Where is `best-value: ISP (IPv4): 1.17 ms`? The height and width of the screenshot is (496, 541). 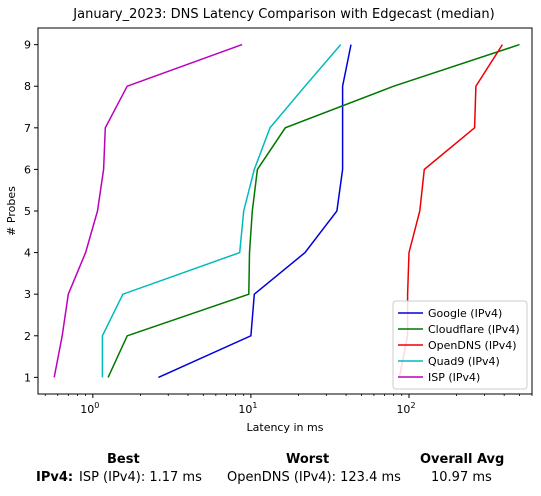 best-value: ISP (IPv4): 1.17 ms is located at coordinates (140, 477).